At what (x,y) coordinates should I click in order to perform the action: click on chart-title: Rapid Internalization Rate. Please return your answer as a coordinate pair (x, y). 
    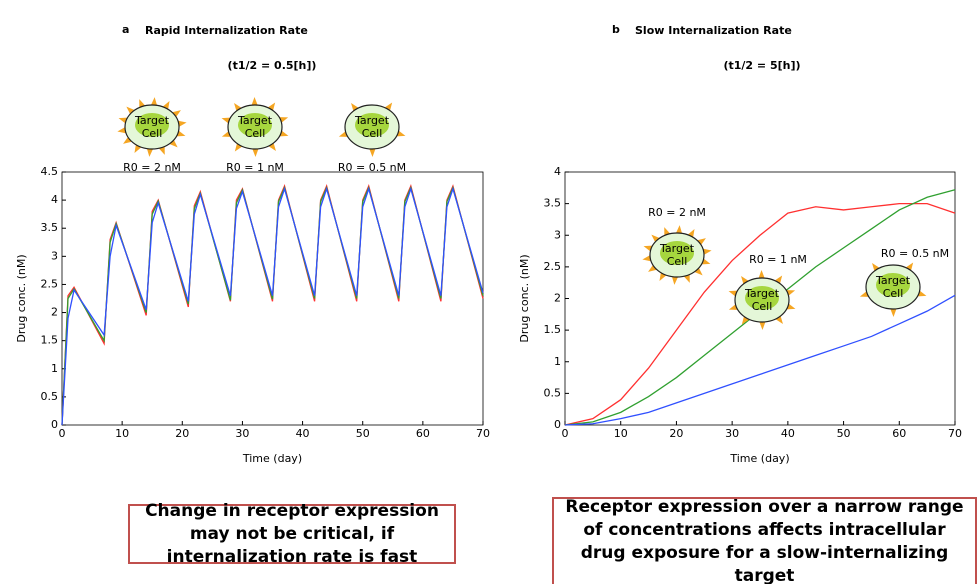
    Looking at the image, I should click on (226, 30).